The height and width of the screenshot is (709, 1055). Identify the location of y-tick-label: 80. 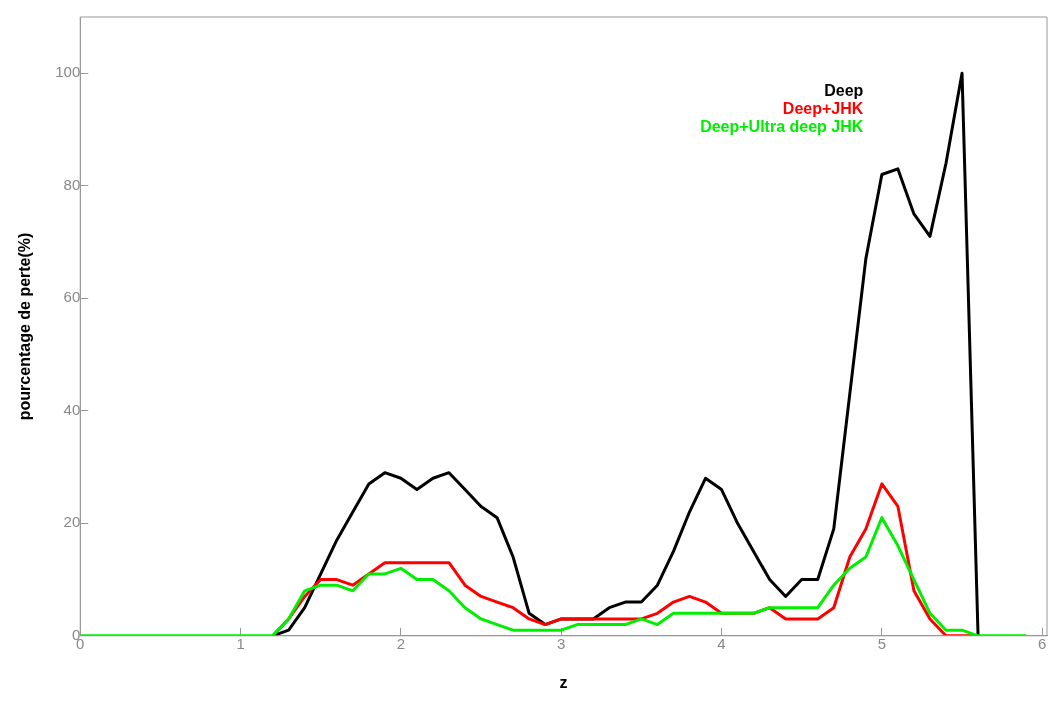
(72, 184).